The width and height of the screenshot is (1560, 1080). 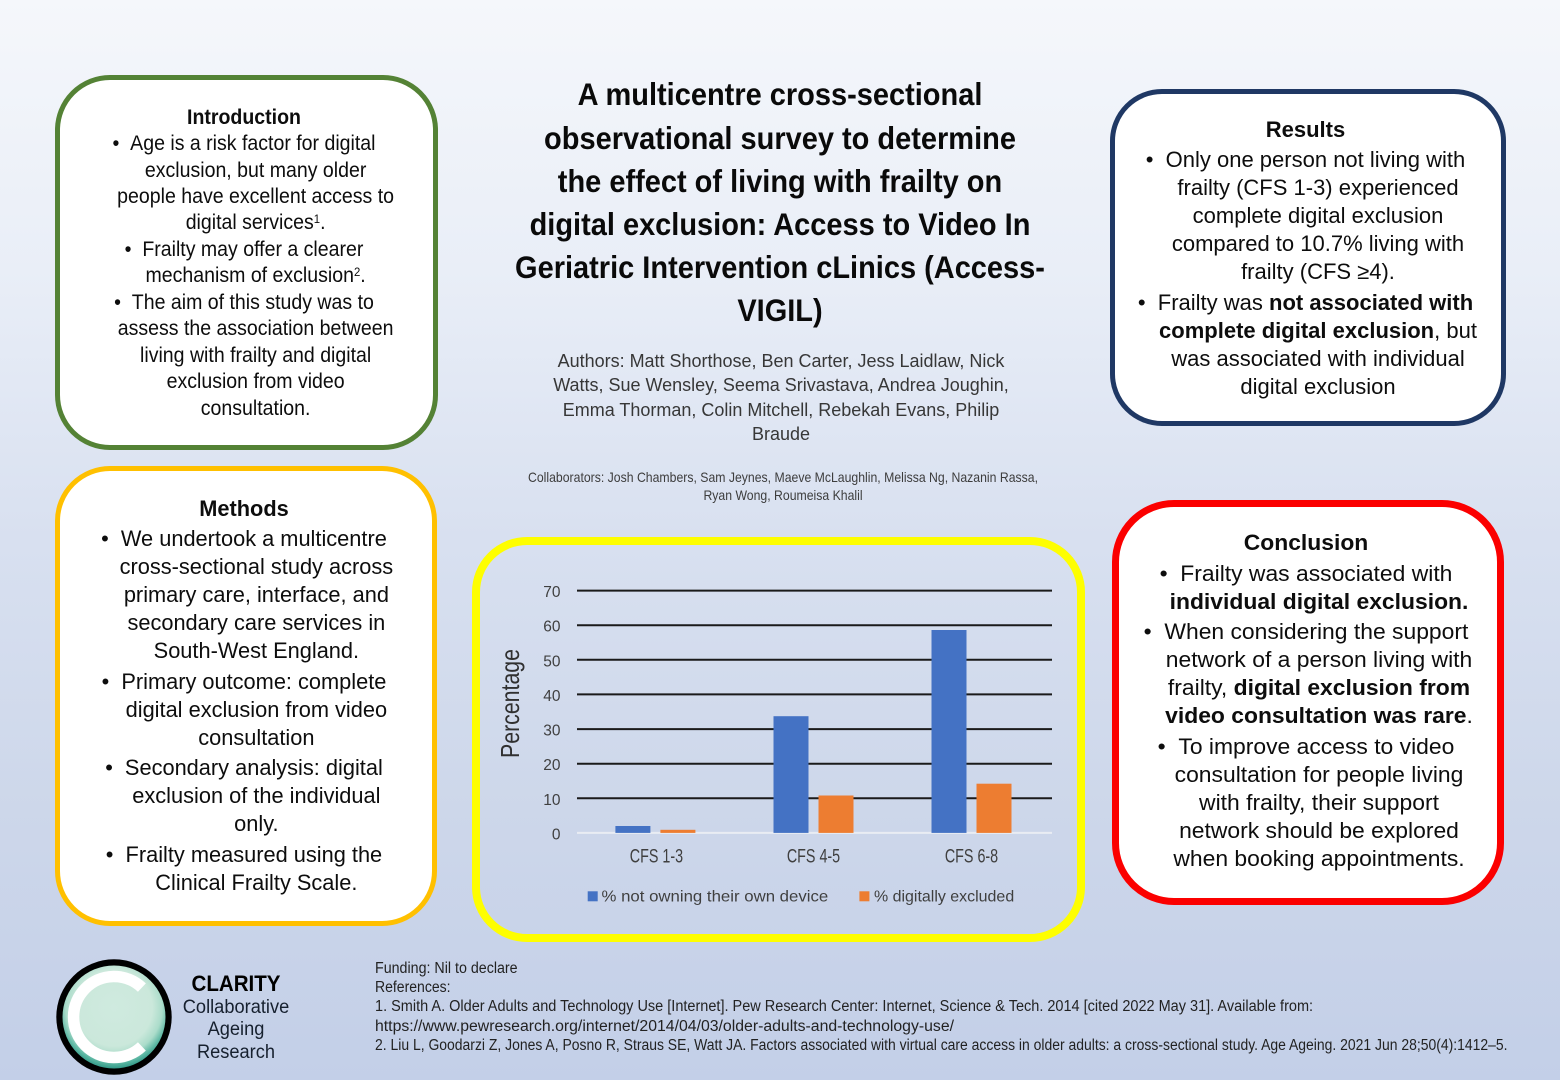 I want to click on svg-text: CFS 4-5, so click(x=813, y=857).